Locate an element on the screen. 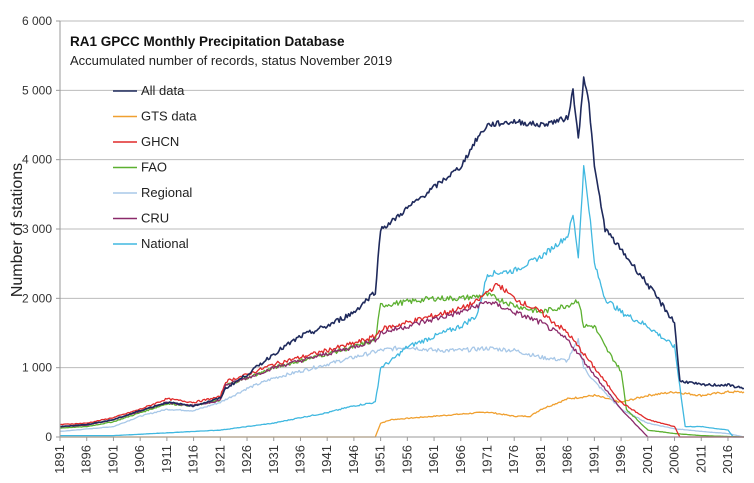 This screenshot has height=483, width=754. legend-item: Regional is located at coordinates (152, 192).